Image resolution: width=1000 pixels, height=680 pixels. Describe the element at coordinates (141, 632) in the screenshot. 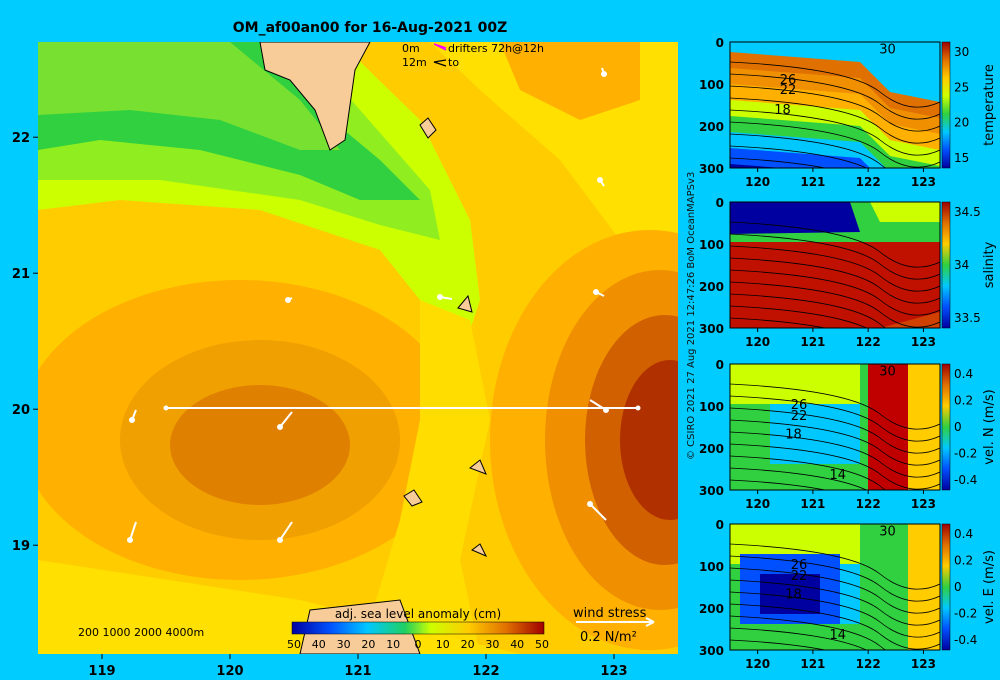

I see `depth-key: 200 1000 2000 4000m` at that location.